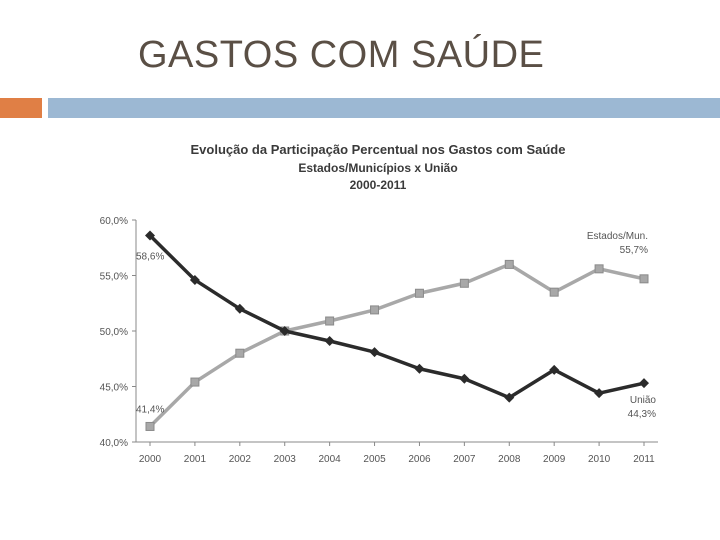  I want to click on x-tick-label: 2003, so click(285, 459).